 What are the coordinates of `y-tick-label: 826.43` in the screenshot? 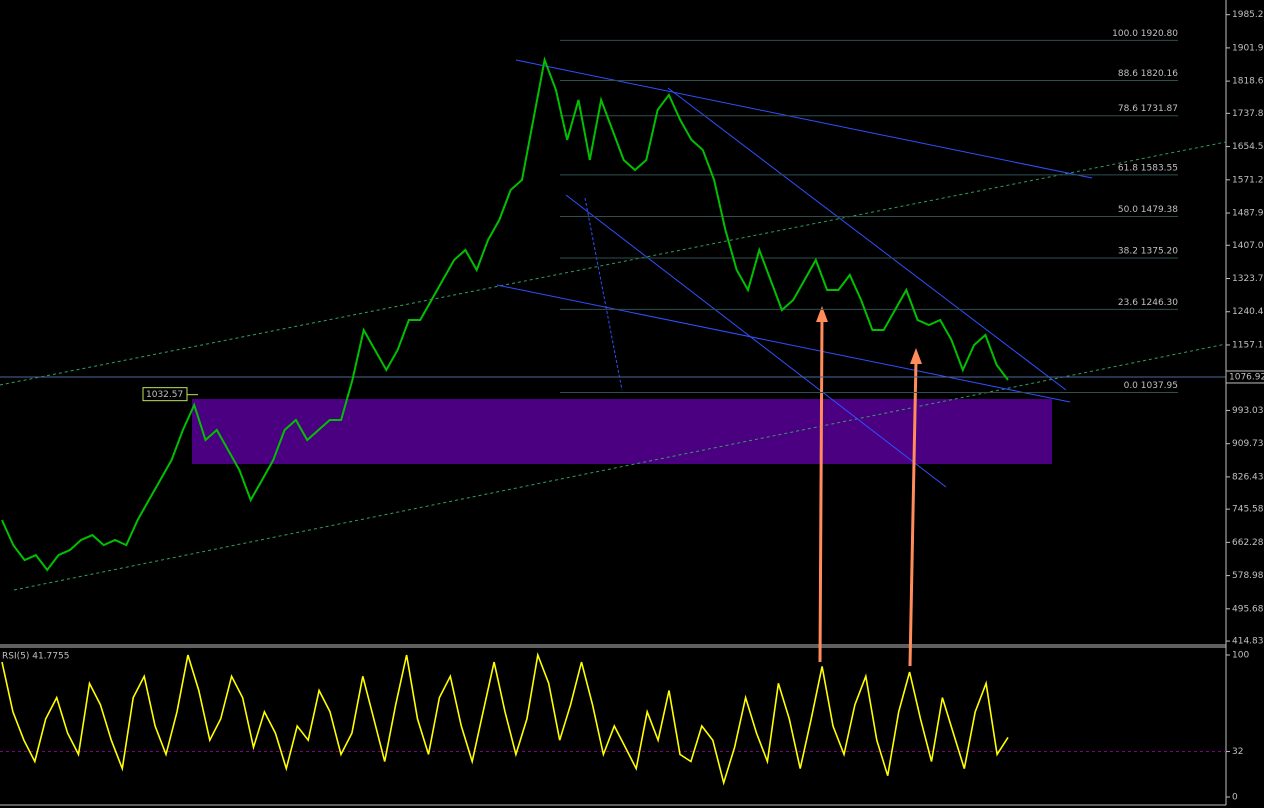 It's located at (1248, 477).